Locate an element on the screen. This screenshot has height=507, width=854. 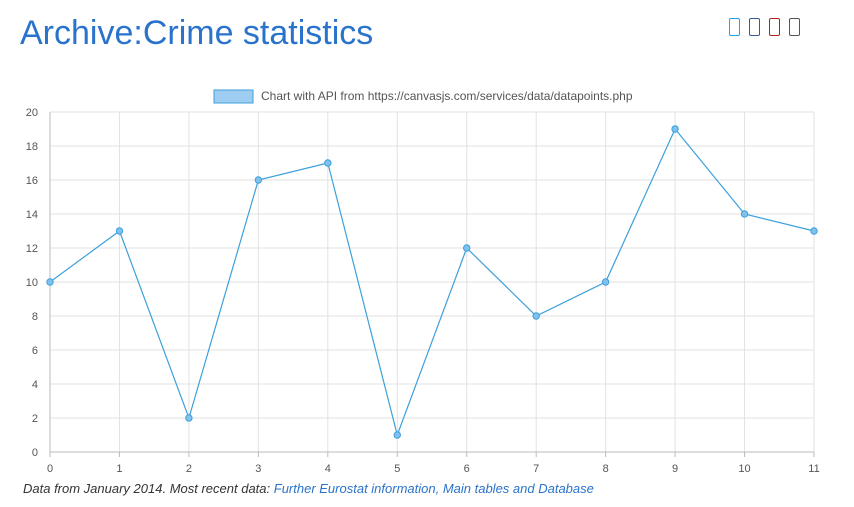
y-tick-label: 2 is located at coordinates (35, 419).